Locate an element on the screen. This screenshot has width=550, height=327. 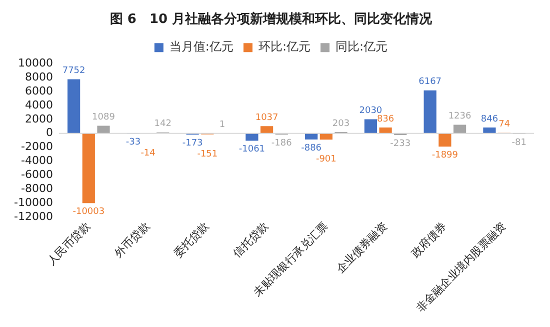
data-label: -10003 is located at coordinates (88, 212).